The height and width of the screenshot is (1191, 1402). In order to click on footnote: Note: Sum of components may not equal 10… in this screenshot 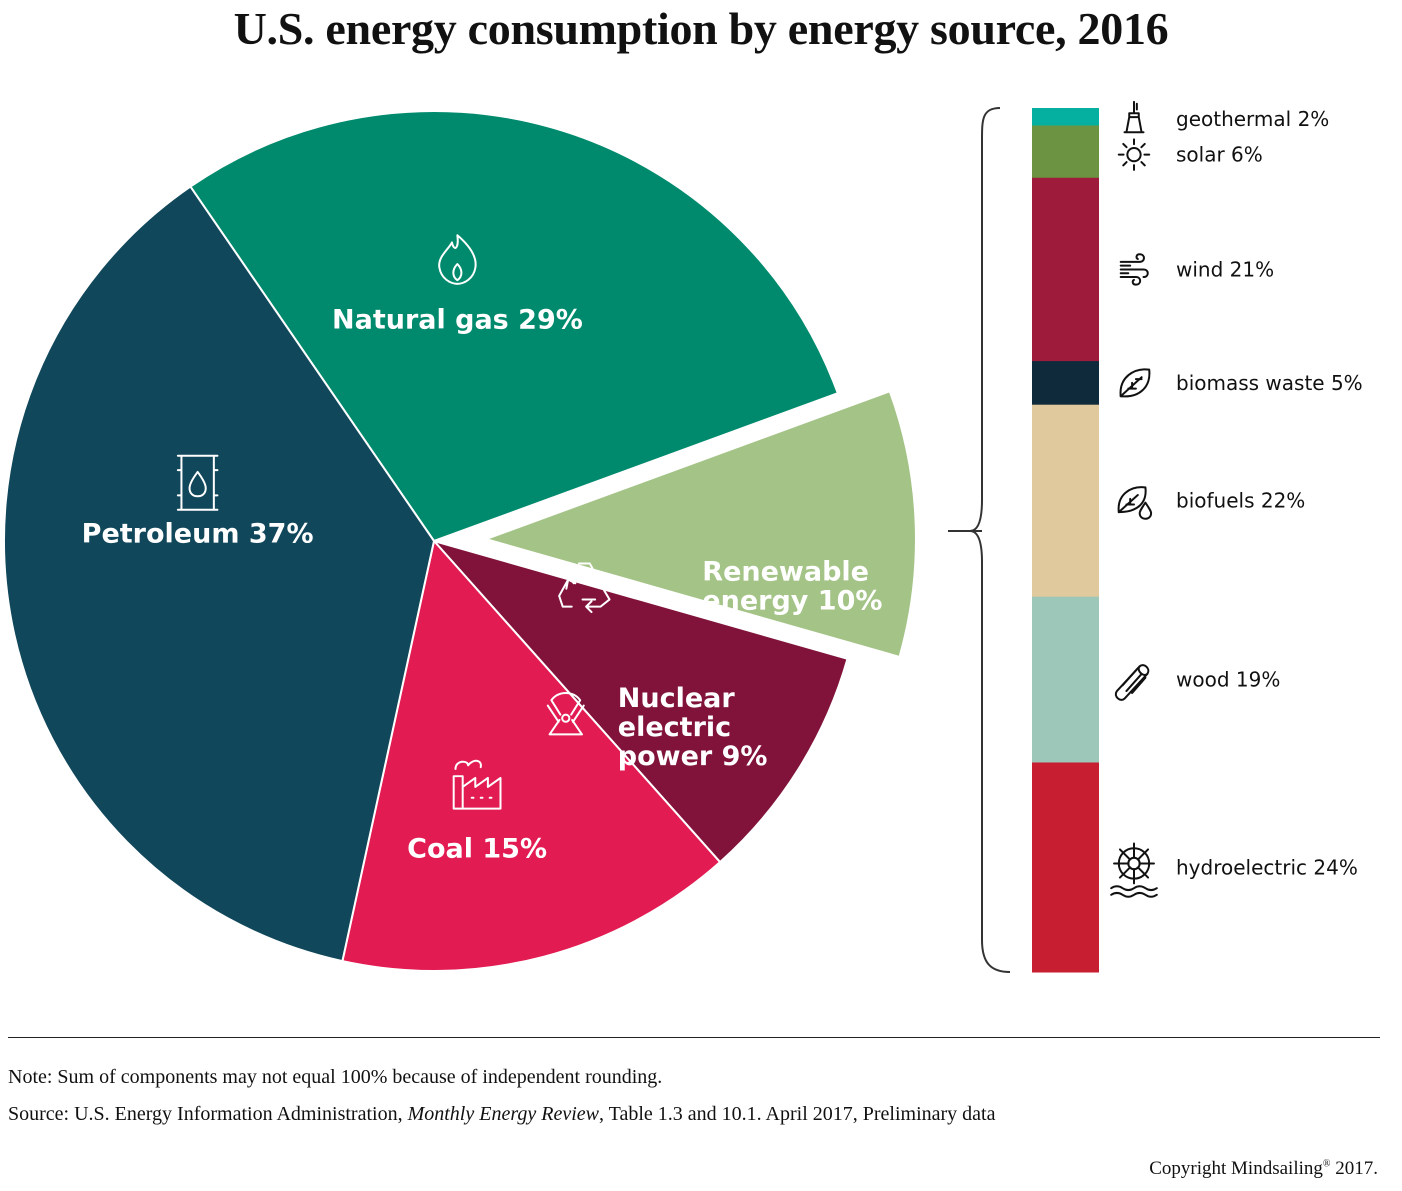, I will do `click(335, 1077)`.